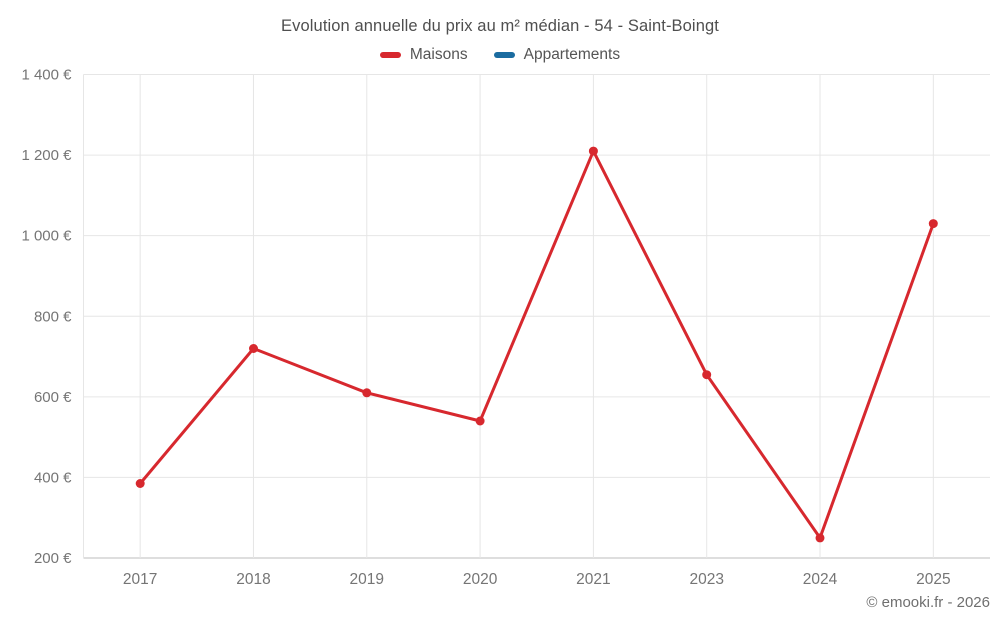 Image resolution: width=1000 pixels, height=625 pixels. I want to click on x-tick-label: 2021, so click(593, 579).